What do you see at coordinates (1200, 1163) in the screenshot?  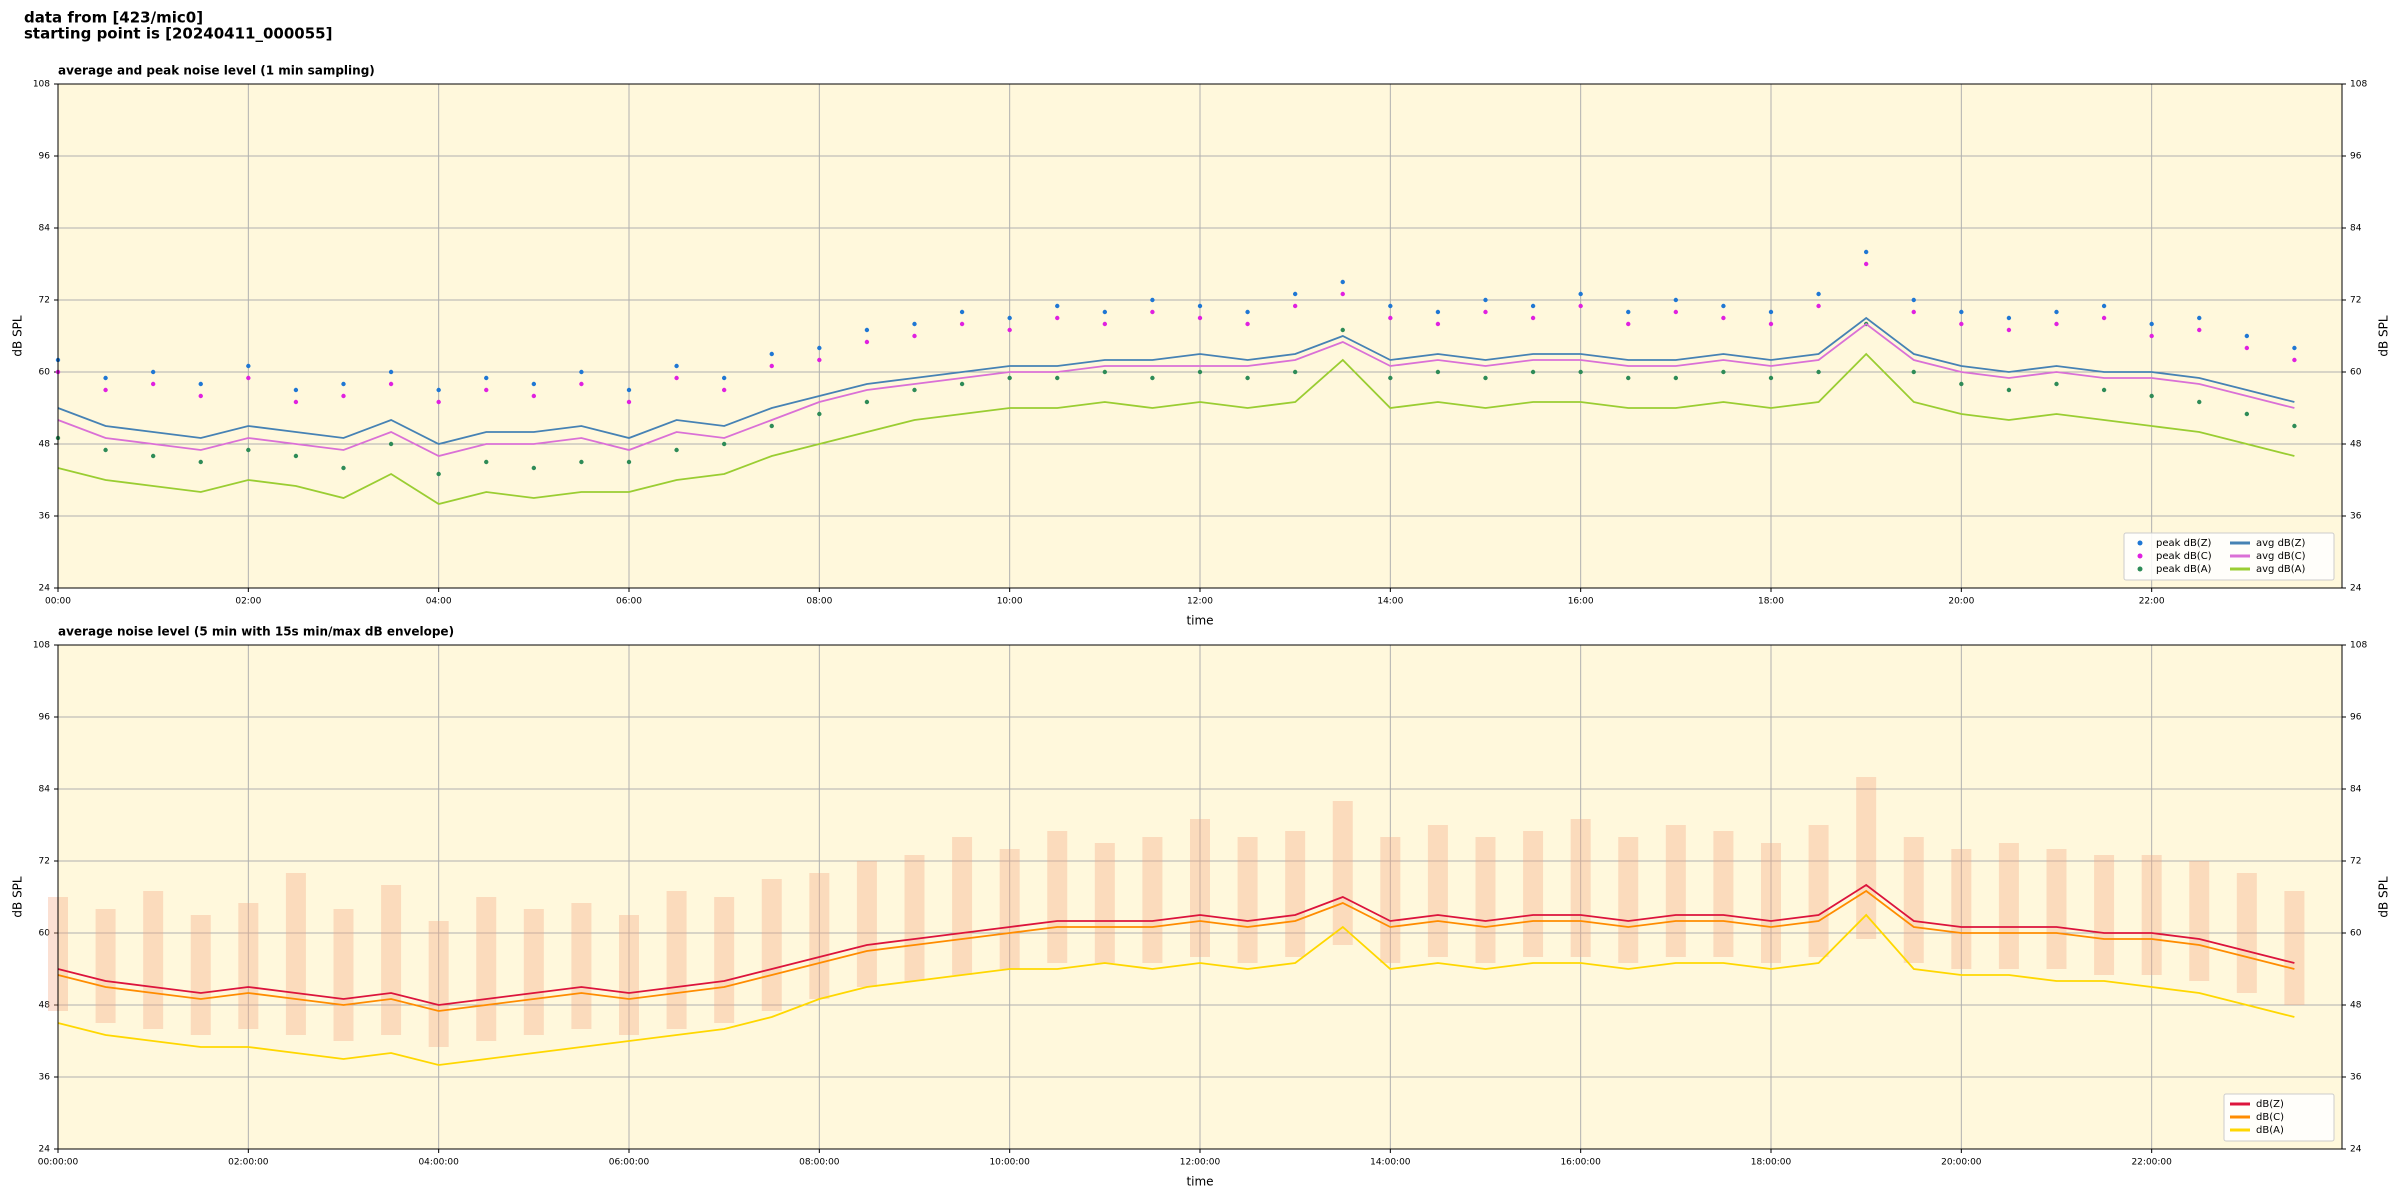 I see `x-tick-label: 12:00:00` at bounding box center [1200, 1163].